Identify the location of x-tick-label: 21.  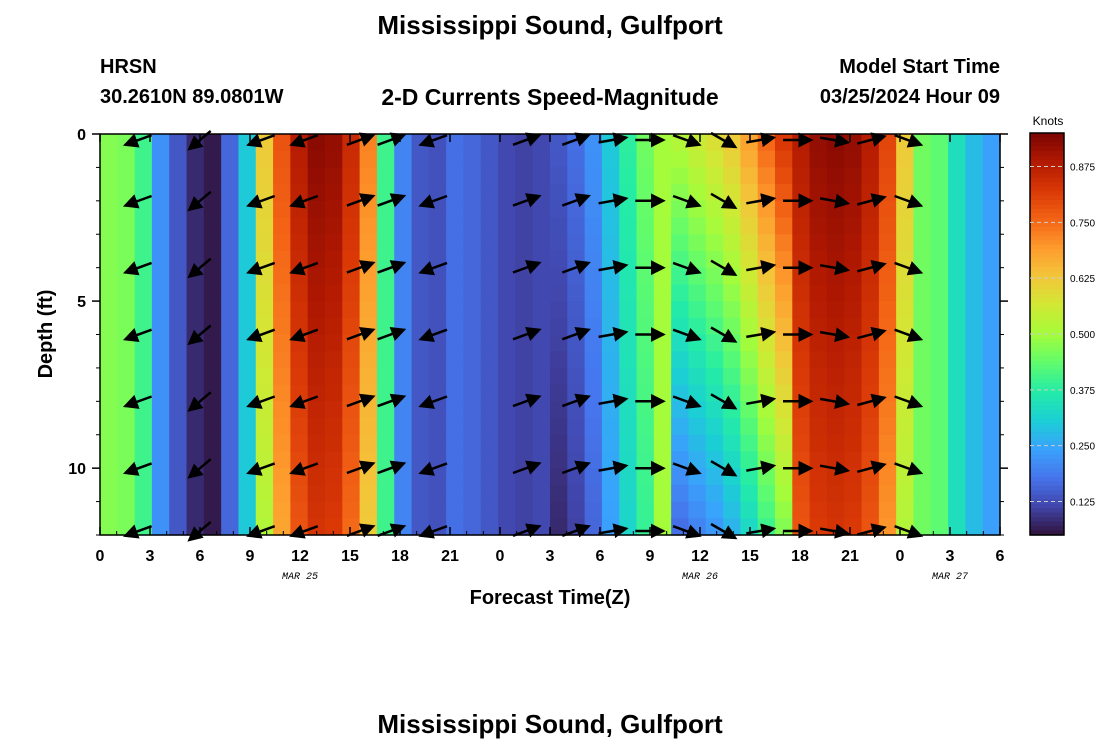
(450, 556).